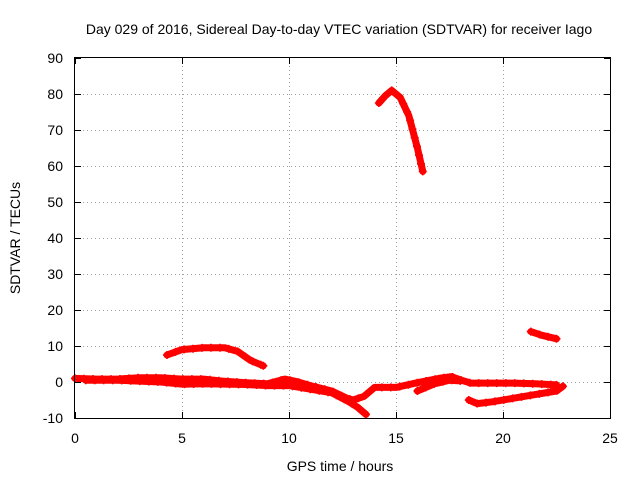 This screenshot has height=480, width=640. What do you see at coordinates (15, 238) in the screenshot?
I see `y-axis-label: SDTVAR / TECUs` at bounding box center [15, 238].